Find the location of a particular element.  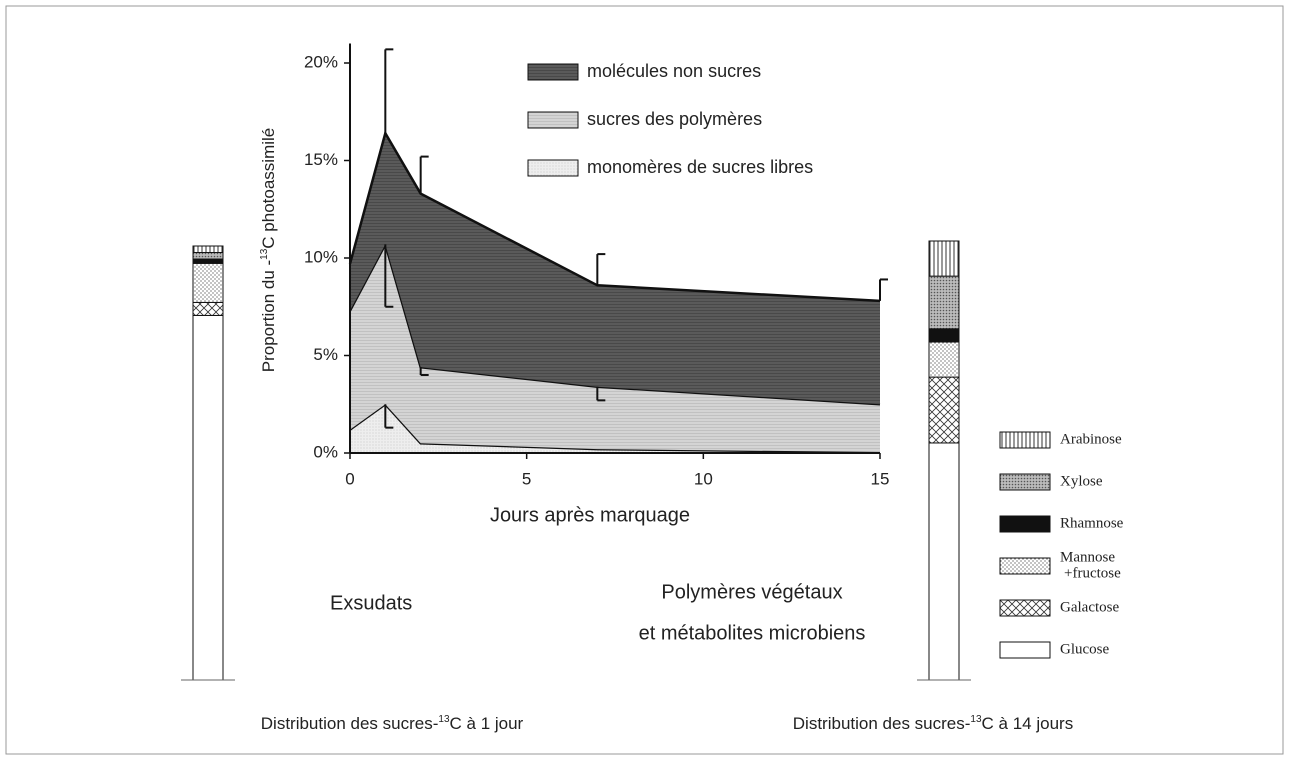

legend-label: Galactose is located at coordinates (1089, 607).